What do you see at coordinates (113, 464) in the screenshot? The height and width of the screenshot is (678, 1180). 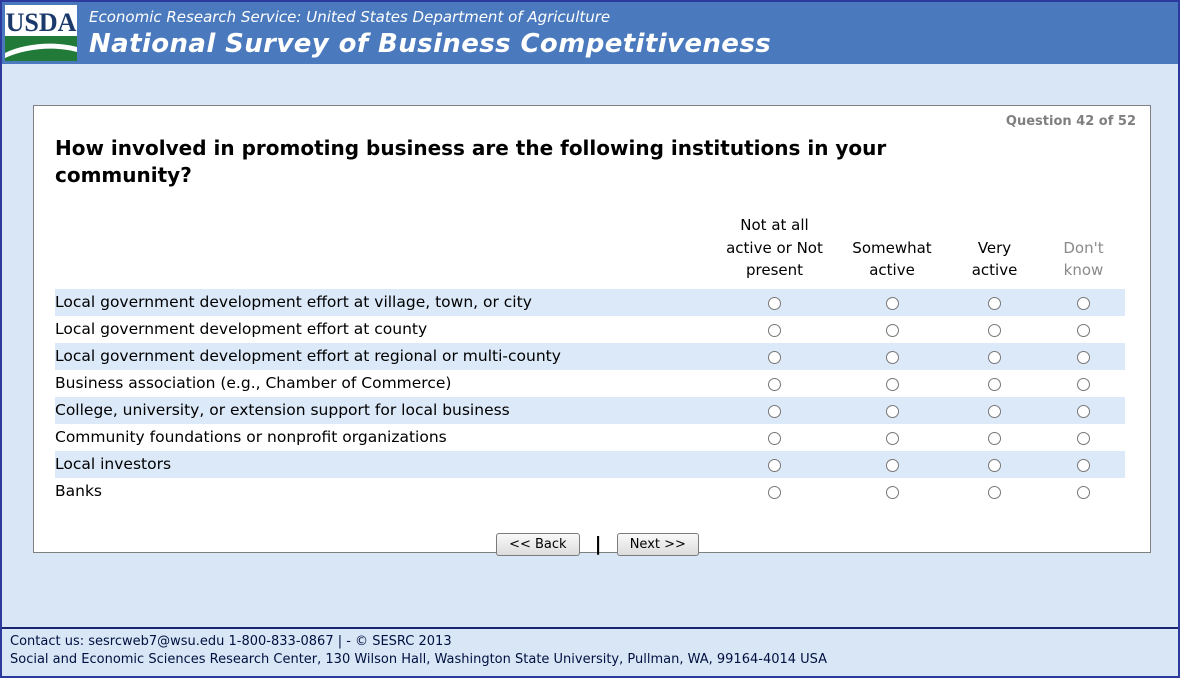 I see `row-label: Local investors` at bounding box center [113, 464].